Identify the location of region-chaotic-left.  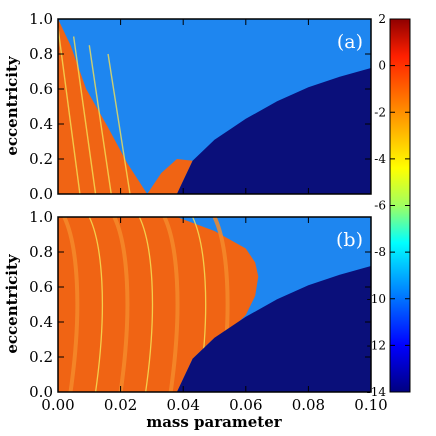
(103, 106).